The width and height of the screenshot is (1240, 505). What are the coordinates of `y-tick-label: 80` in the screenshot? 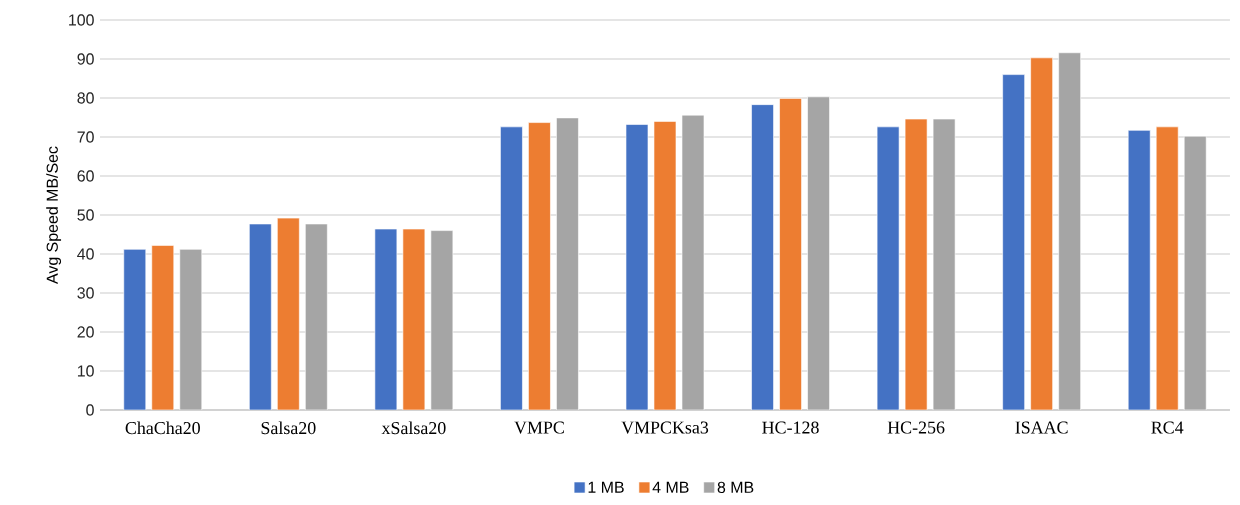 It's located at (85, 98).